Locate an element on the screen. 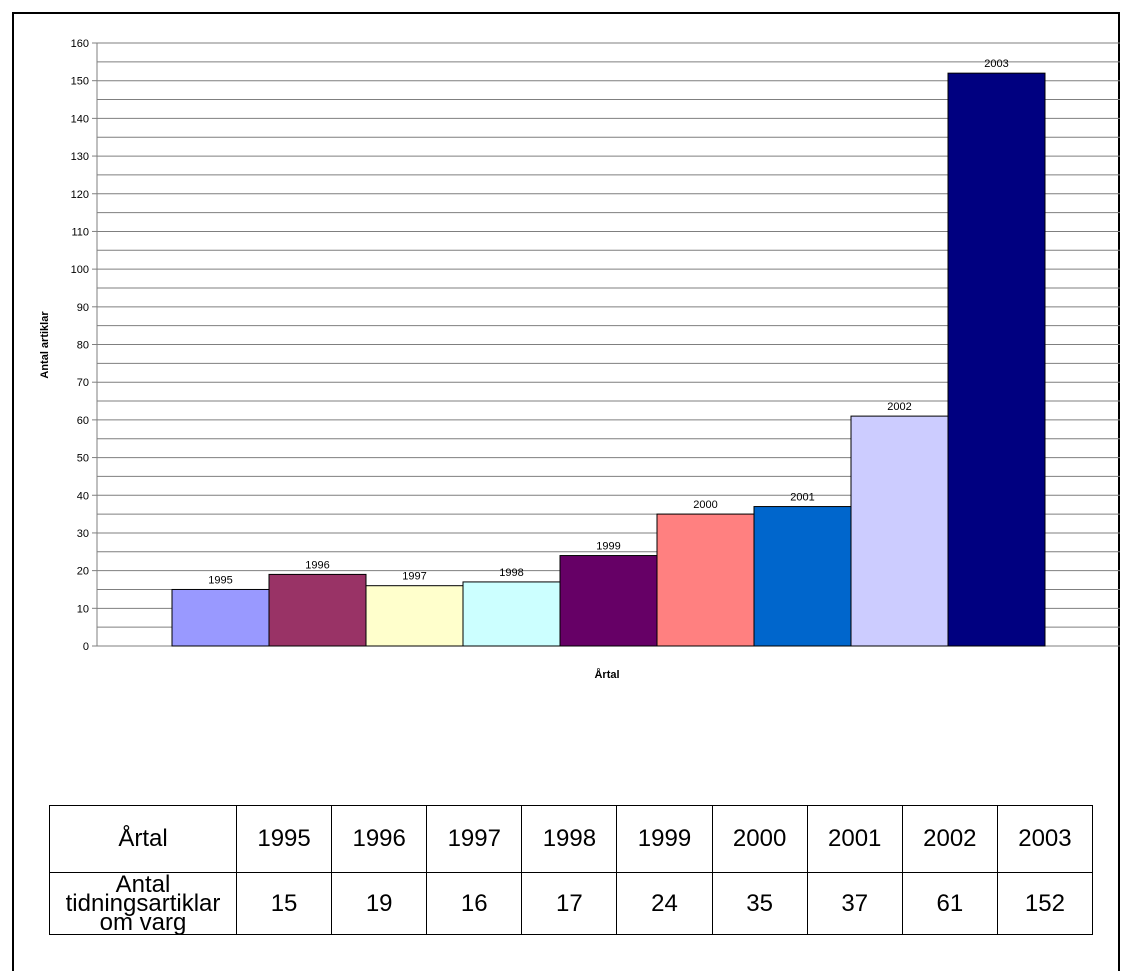  y-tick-label: 10 is located at coordinates (83, 609).